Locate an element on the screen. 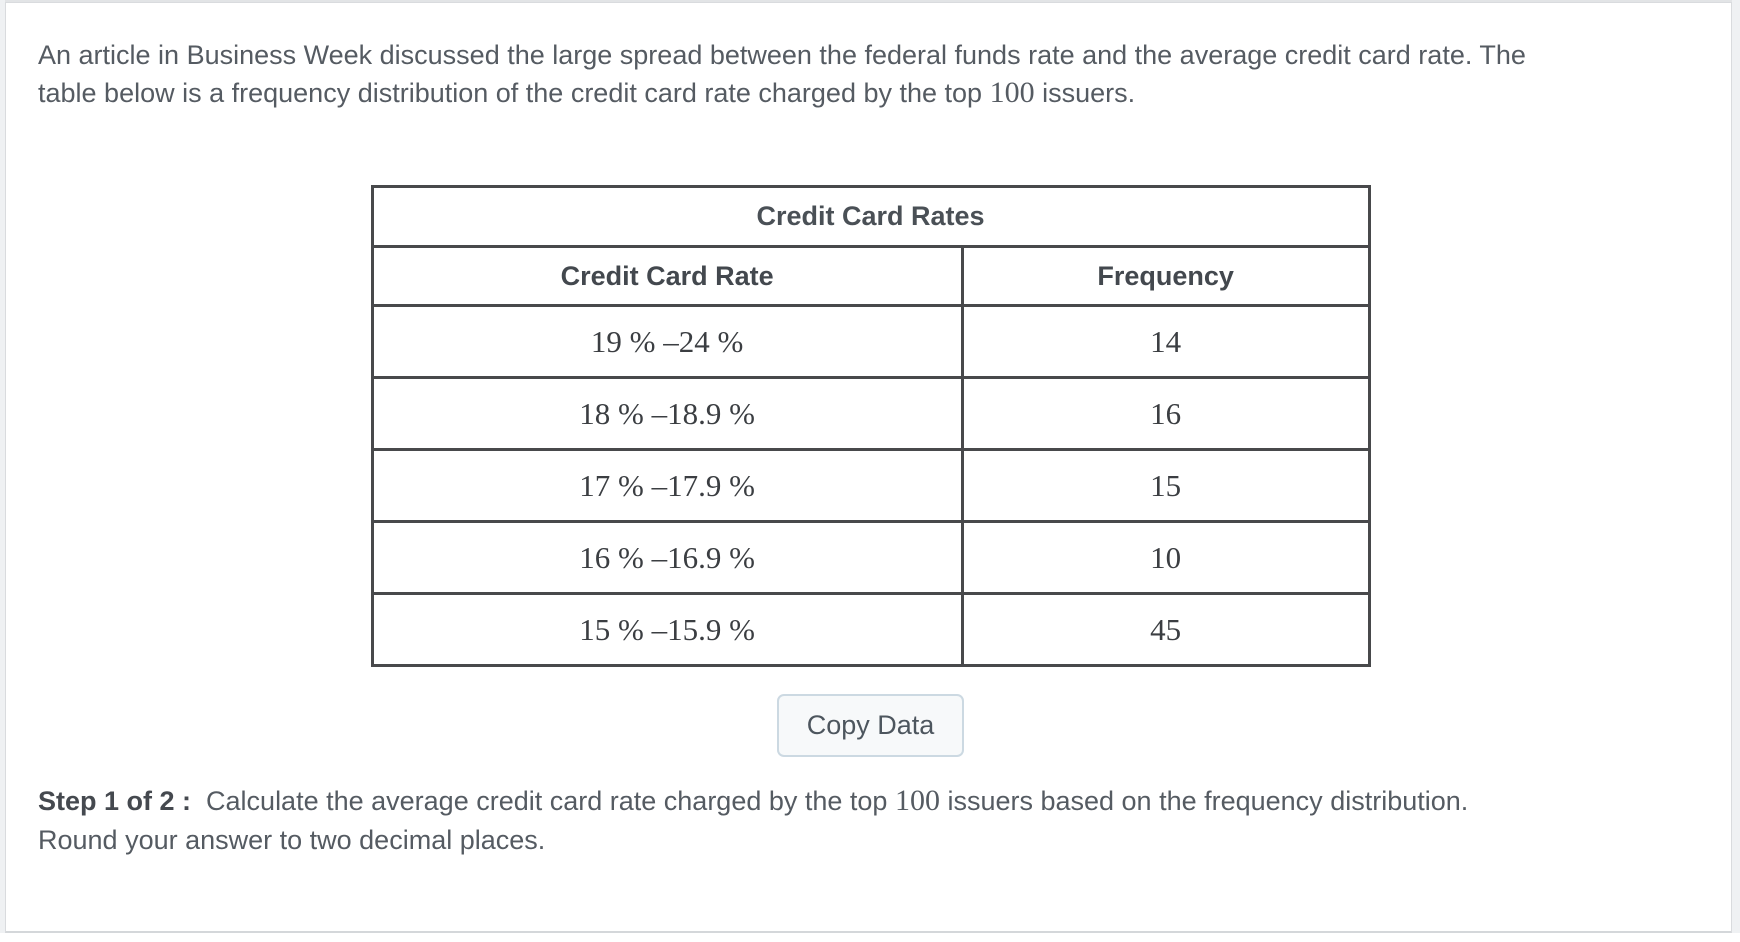 This screenshot has width=1740, height=942. step-math-value: 100 is located at coordinates (917, 800).